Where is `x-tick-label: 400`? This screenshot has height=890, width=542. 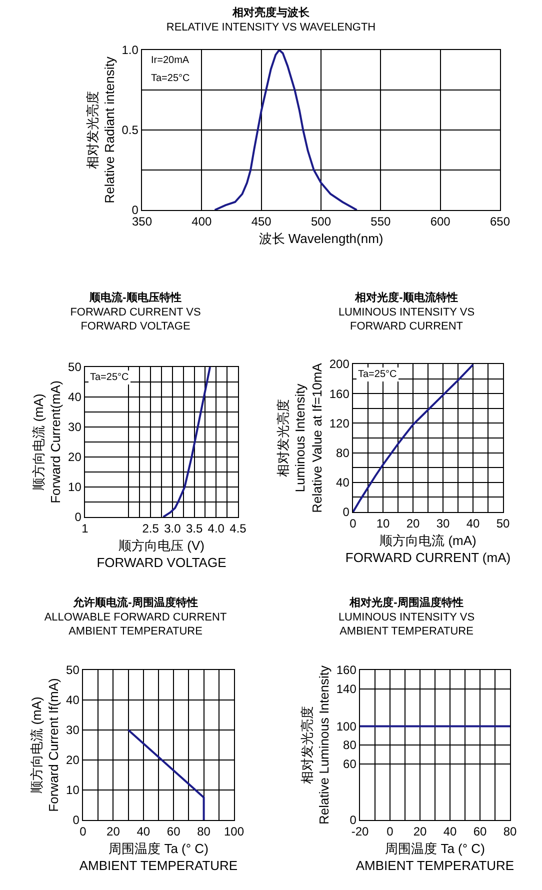 x-tick-label: 400 is located at coordinates (202, 221).